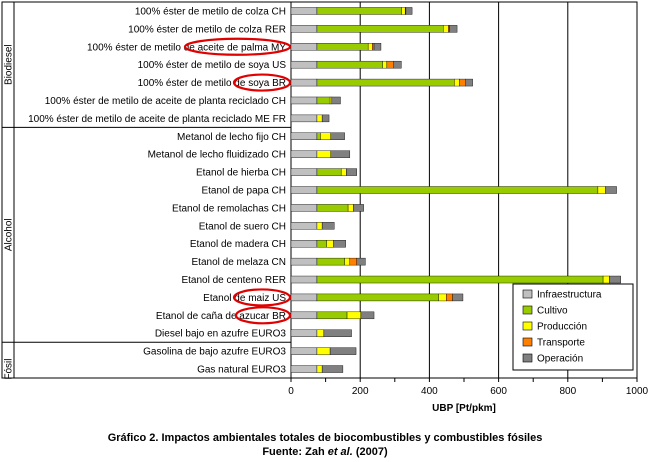 The image size is (650, 462). Describe the element at coordinates (214, 352) in the screenshot. I see `category-label: Gasolina de bajo azufre EURO3` at that location.